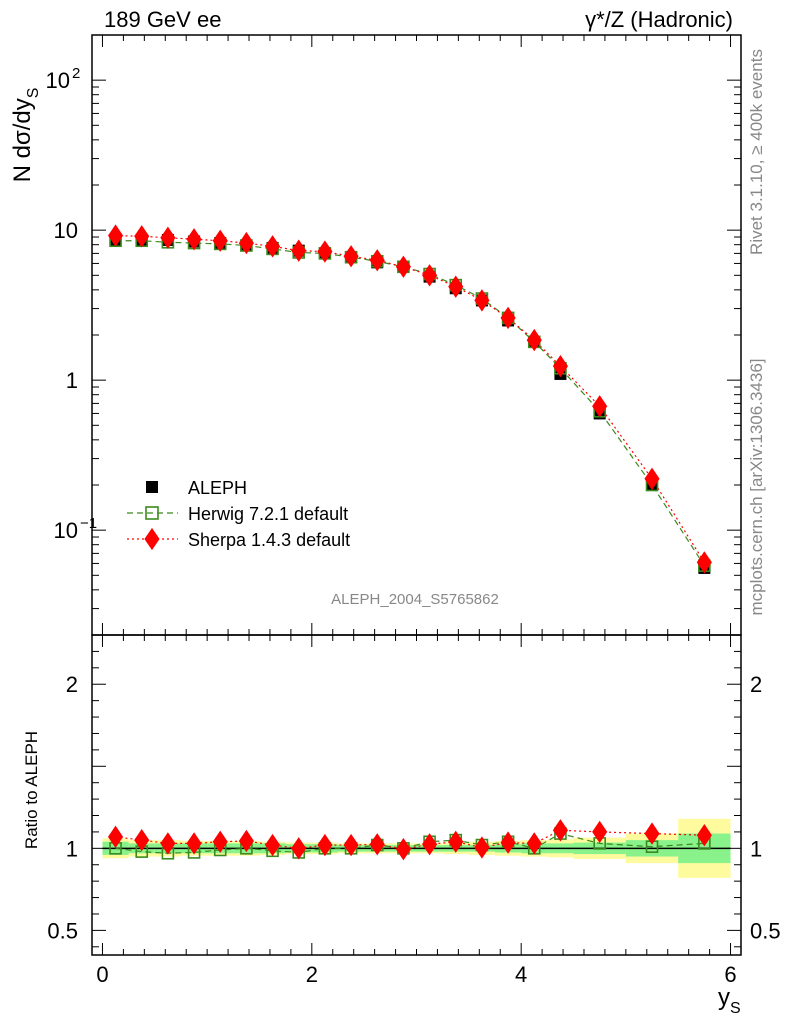  What do you see at coordinates (659, 19) in the screenshot?
I see `header-right-label: γ*/Z (Hadronic)` at bounding box center [659, 19].